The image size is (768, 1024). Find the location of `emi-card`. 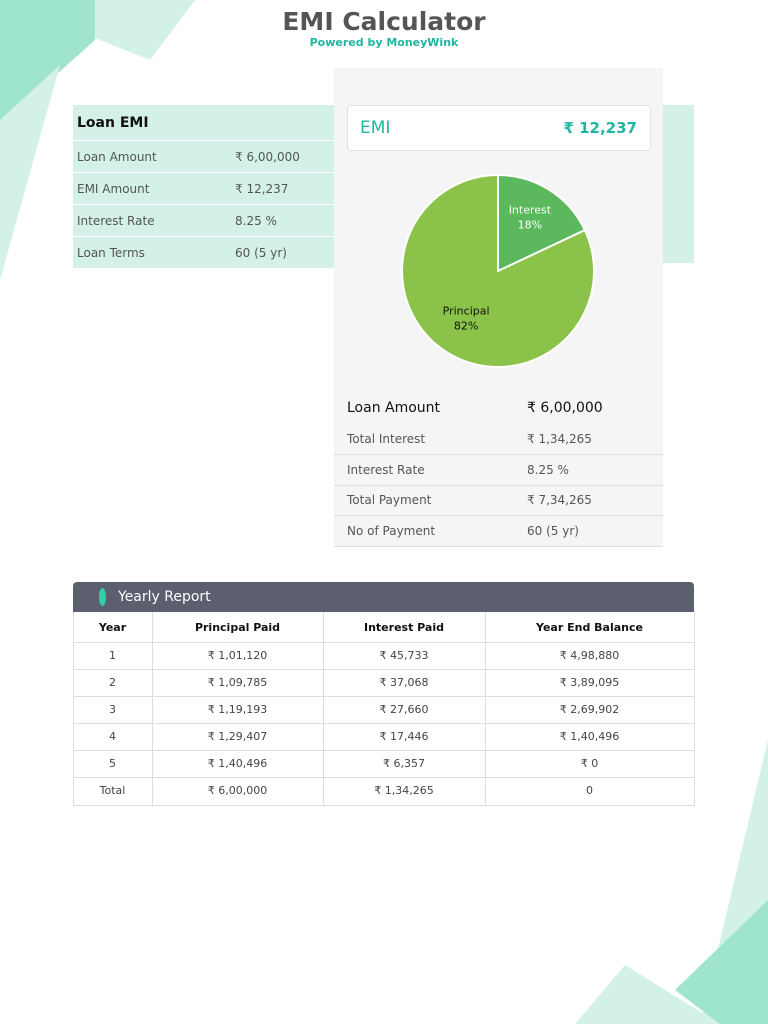

emi-card is located at coordinates (499, 128).